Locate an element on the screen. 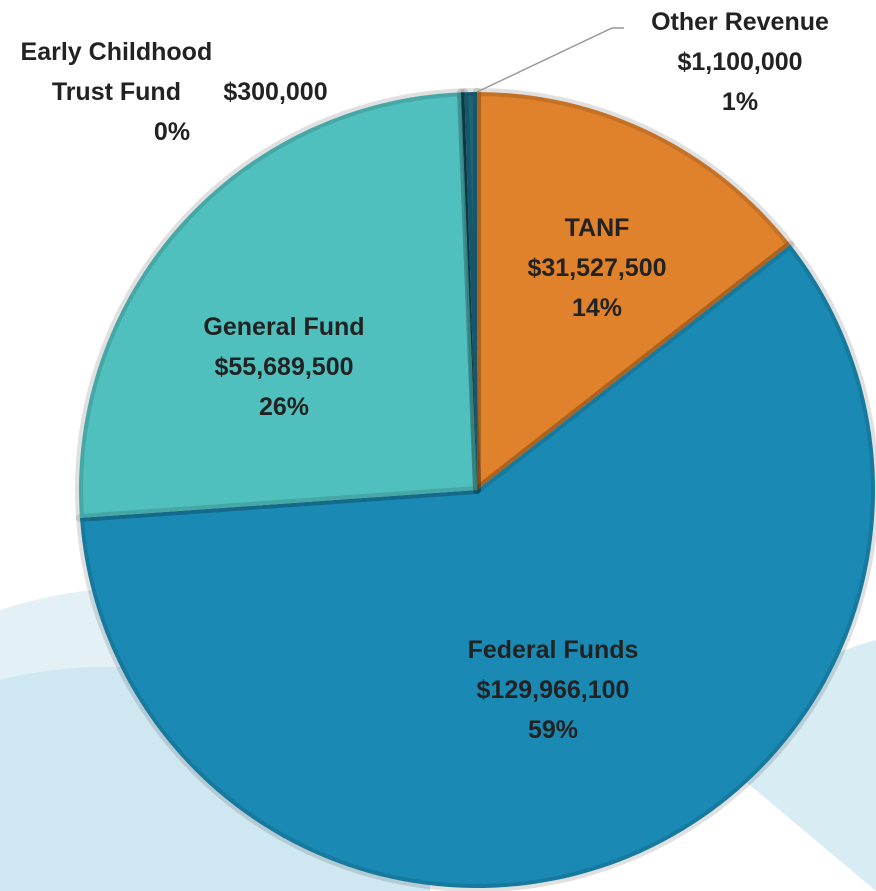 Image resolution: width=876 pixels, height=891 pixels. slice-label: Early Childhood Trust Fund $300,000 0% is located at coordinates (172, 92).